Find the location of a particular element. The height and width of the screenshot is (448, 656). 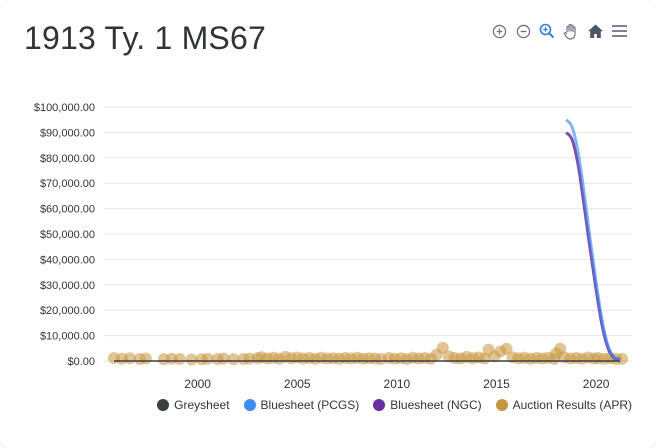

y-tick-label: $80,000.00 is located at coordinates (67, 159).